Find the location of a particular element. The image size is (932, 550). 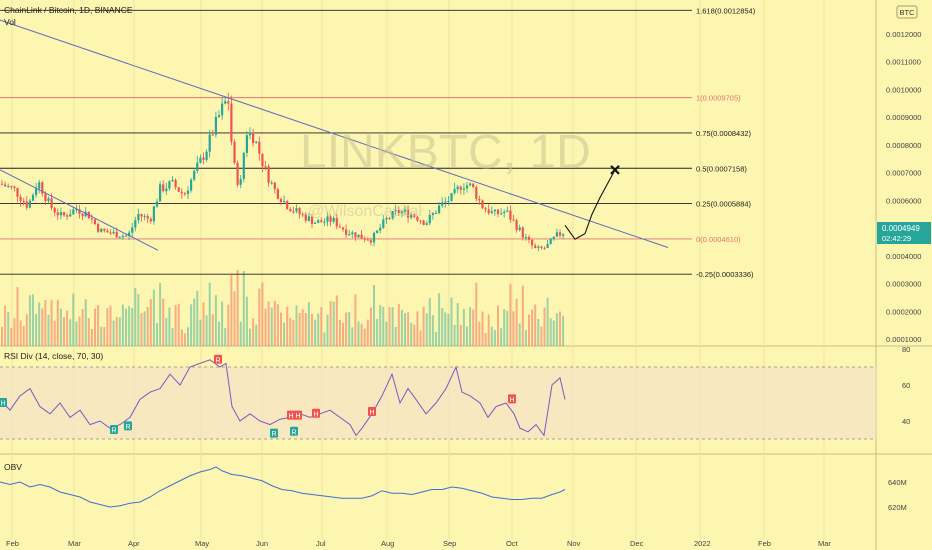

y-tick-label: 0.0011000 is located at coordinates (903, 62).